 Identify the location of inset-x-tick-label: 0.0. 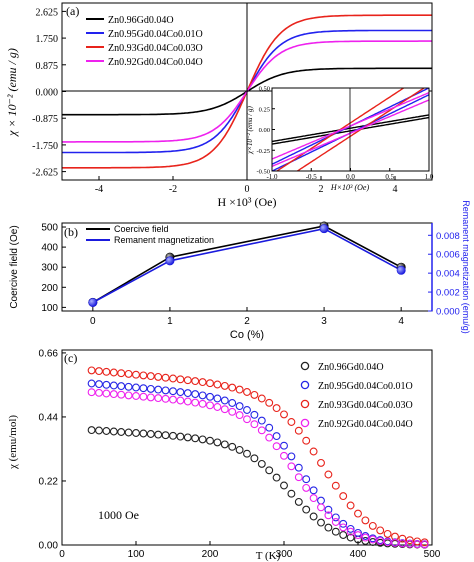
(350, 177).